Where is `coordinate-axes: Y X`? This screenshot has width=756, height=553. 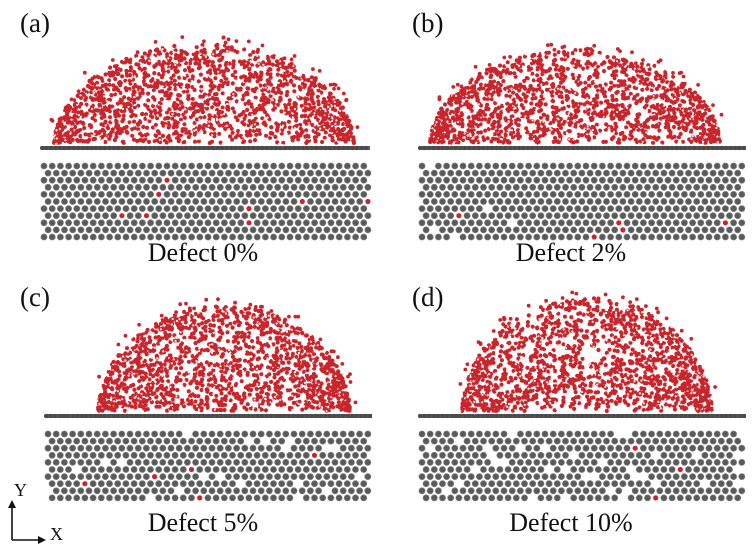 coordinate-axes: Y X is located at coordinates (41, 513).